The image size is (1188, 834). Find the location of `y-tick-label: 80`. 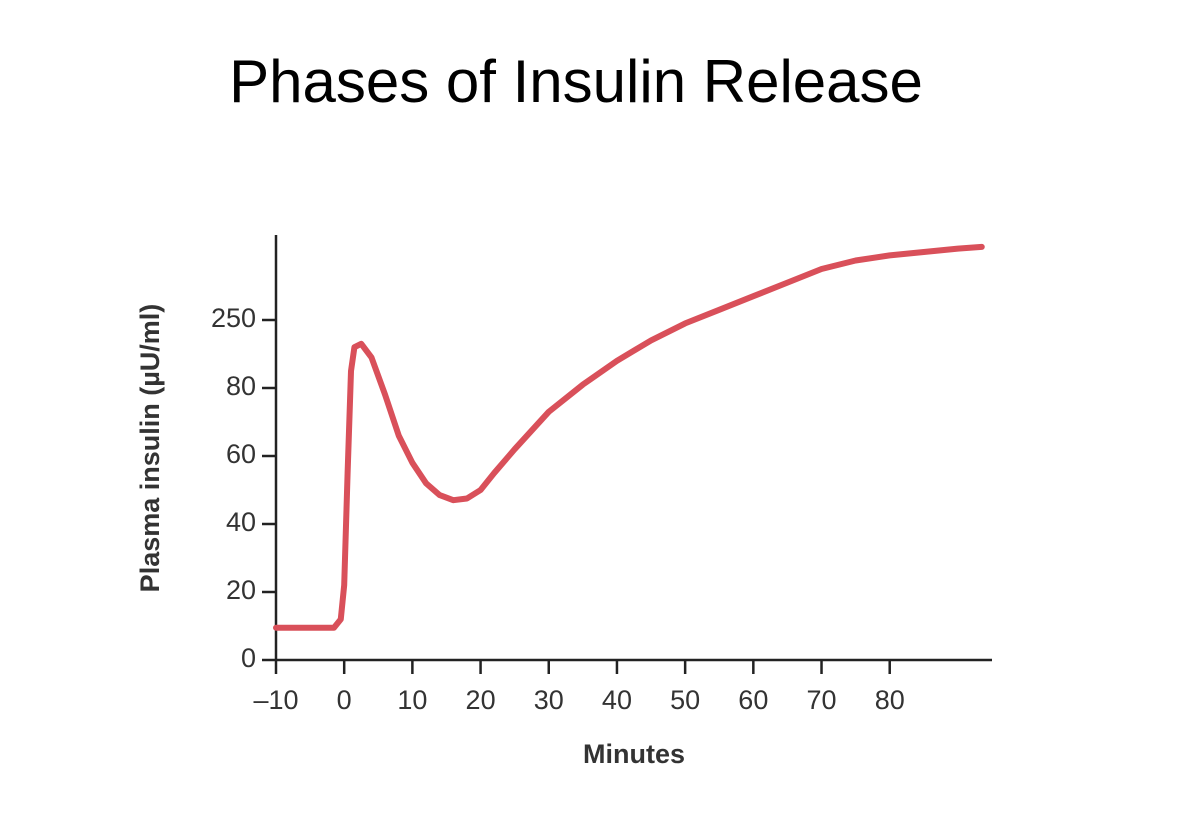

y-tick-label: 80 is located at coordinates (241, 386).